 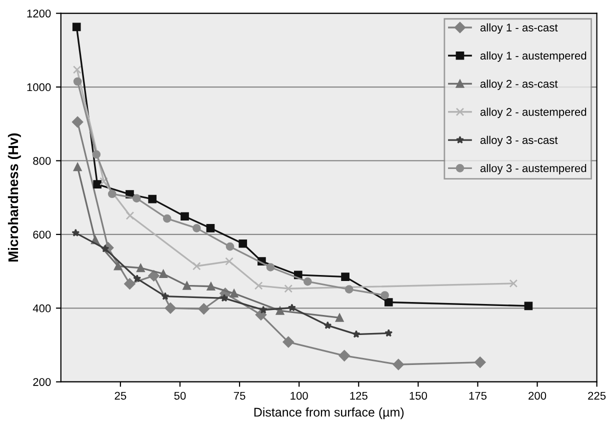 What do you see at coordinates (240, 396) in the screenshot?
I see `x-tick-label: 75` at bounding box center [240, 396].